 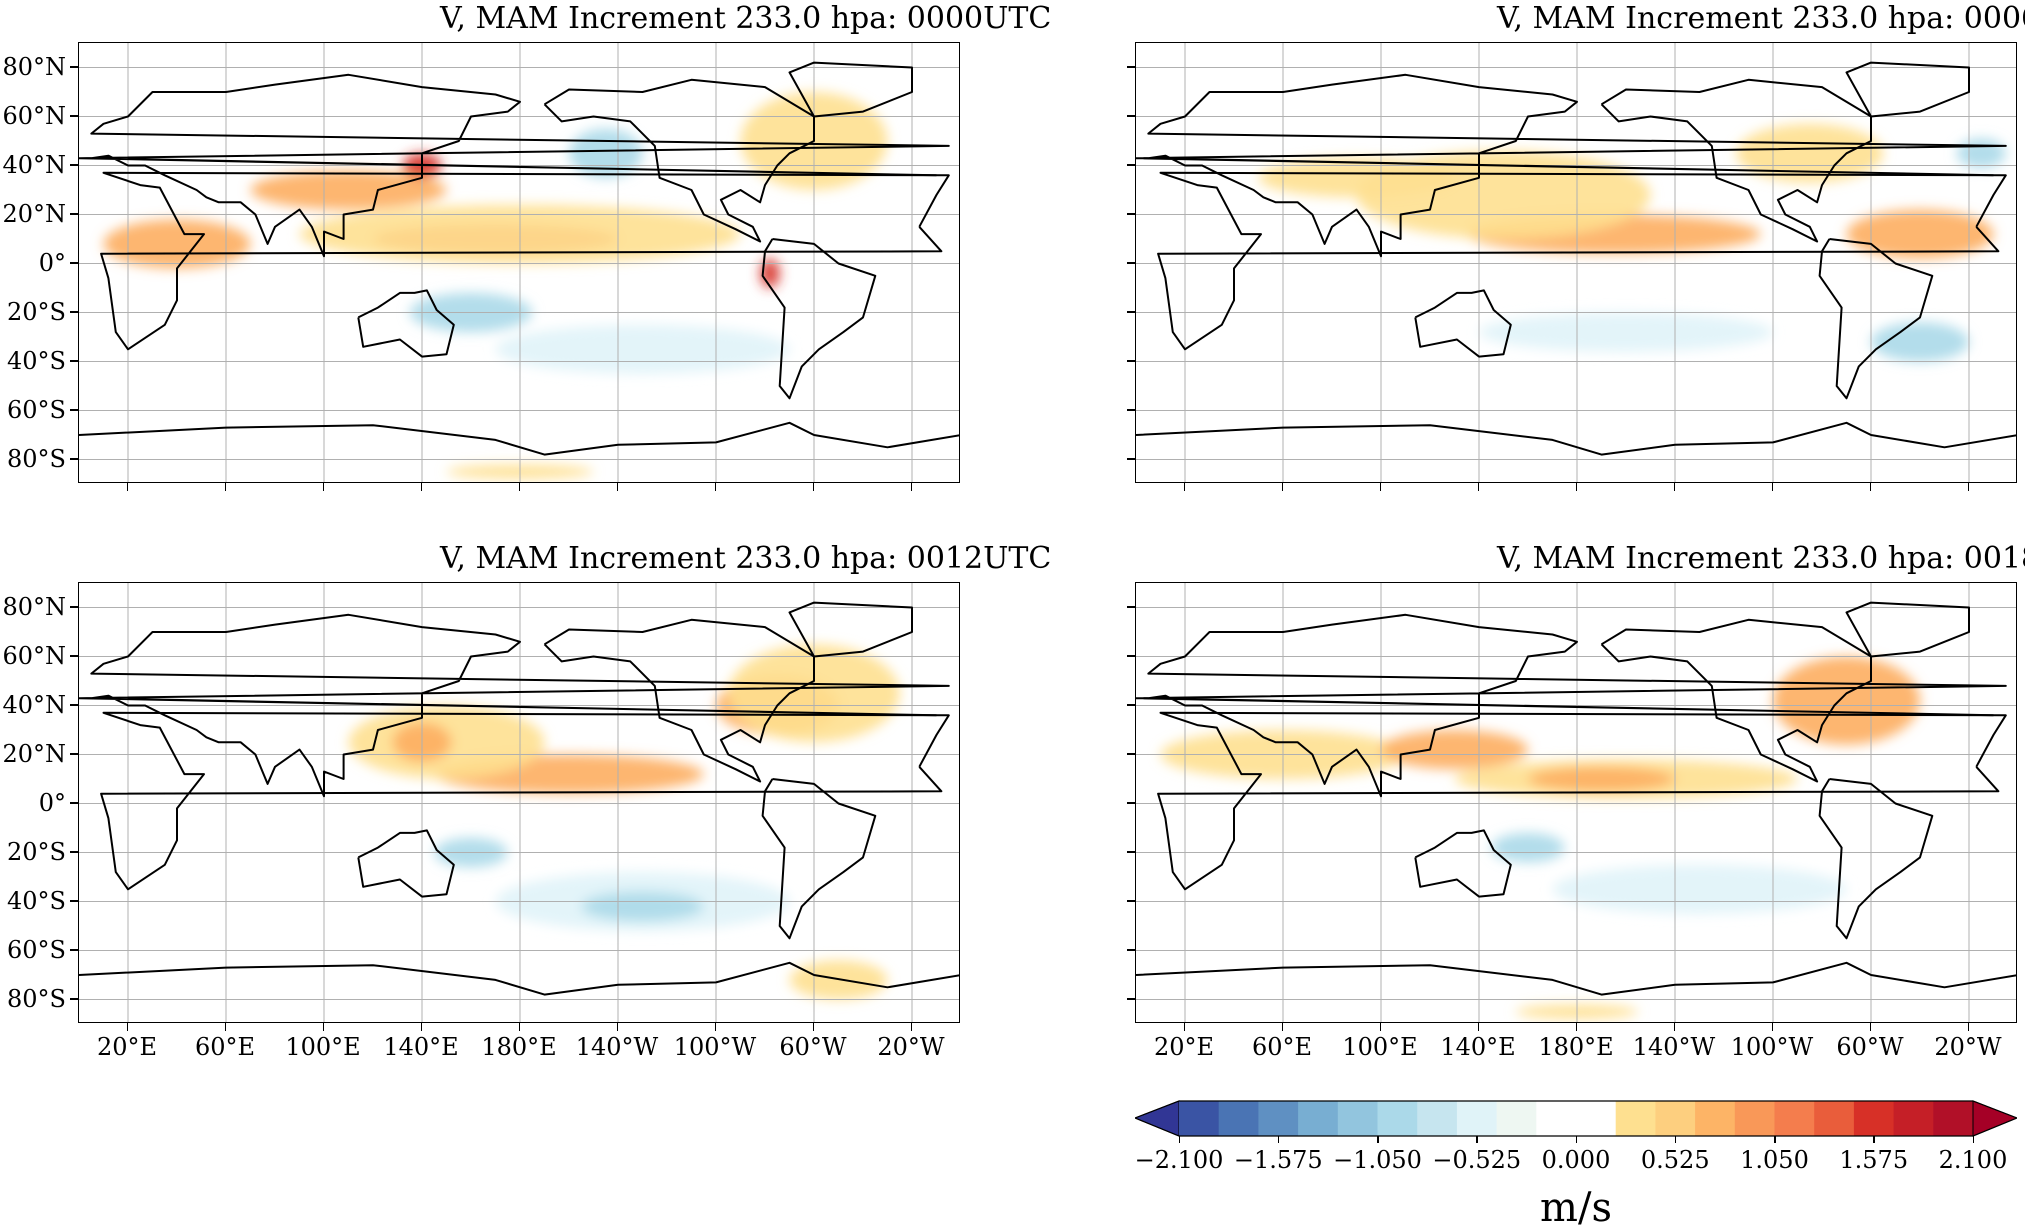 I want to click on colorbar-scale, so click(x=1576, y=1118).